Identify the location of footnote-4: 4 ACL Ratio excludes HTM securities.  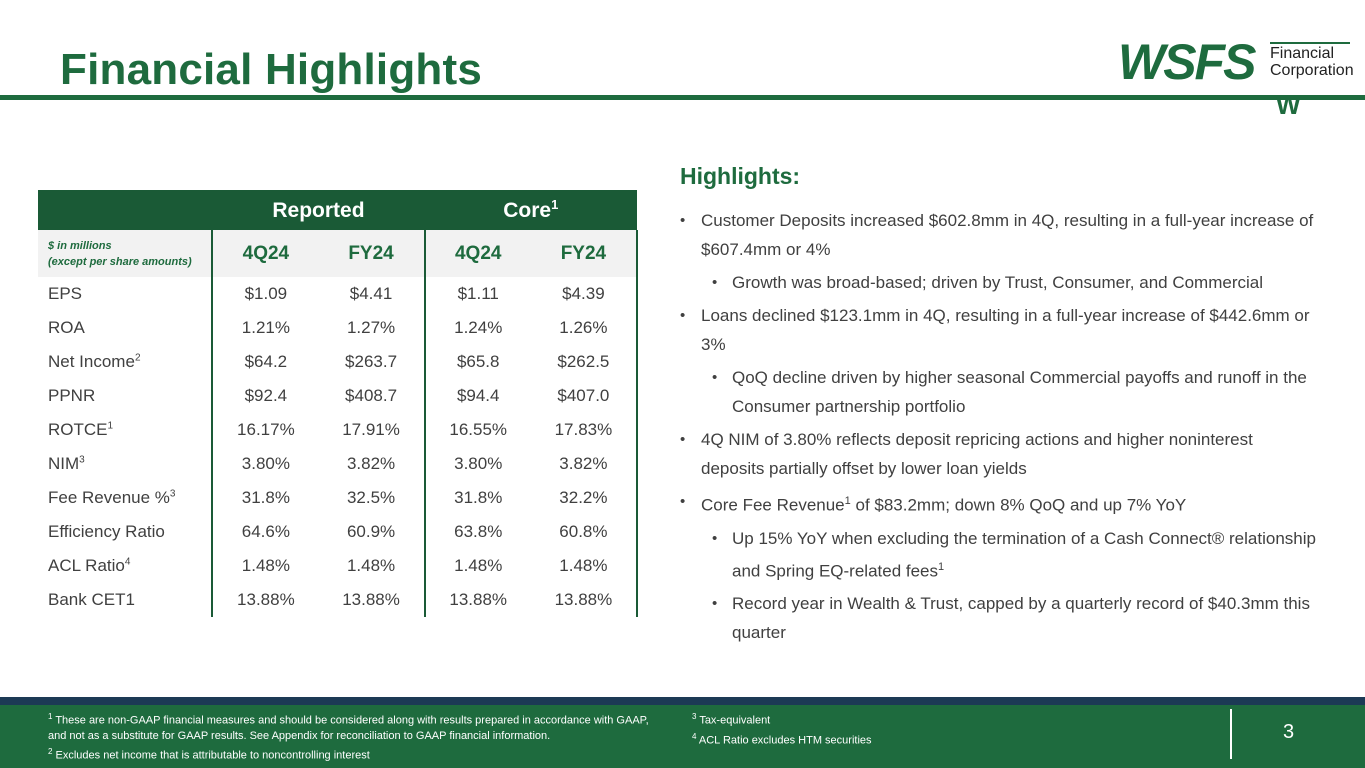
(782, 739).